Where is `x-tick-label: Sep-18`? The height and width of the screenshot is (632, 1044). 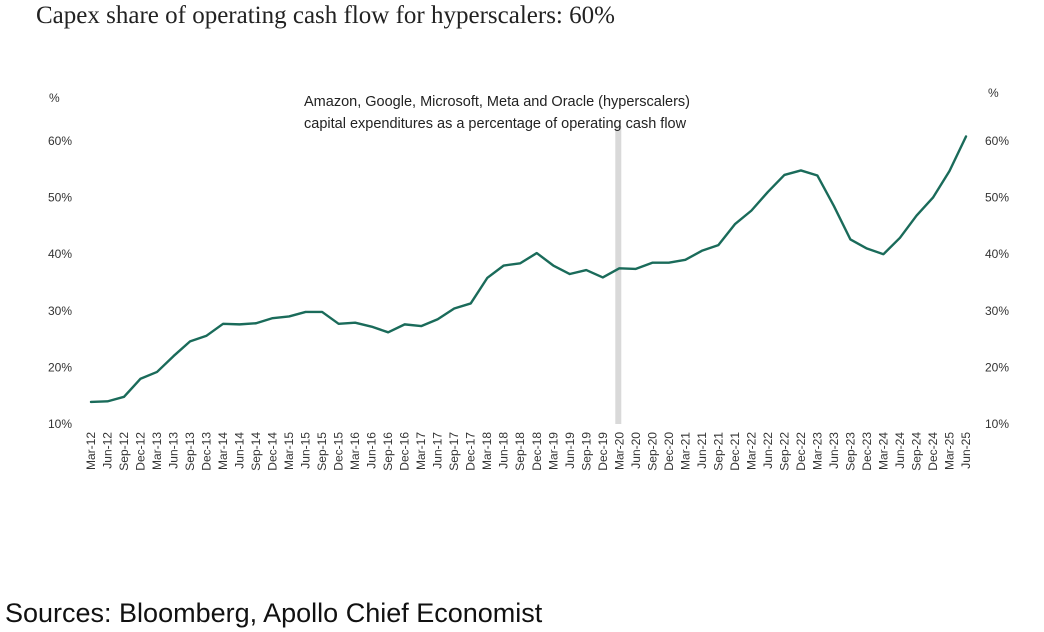
x-tick-label: Sep-18 is located at coordinates (520, 451).